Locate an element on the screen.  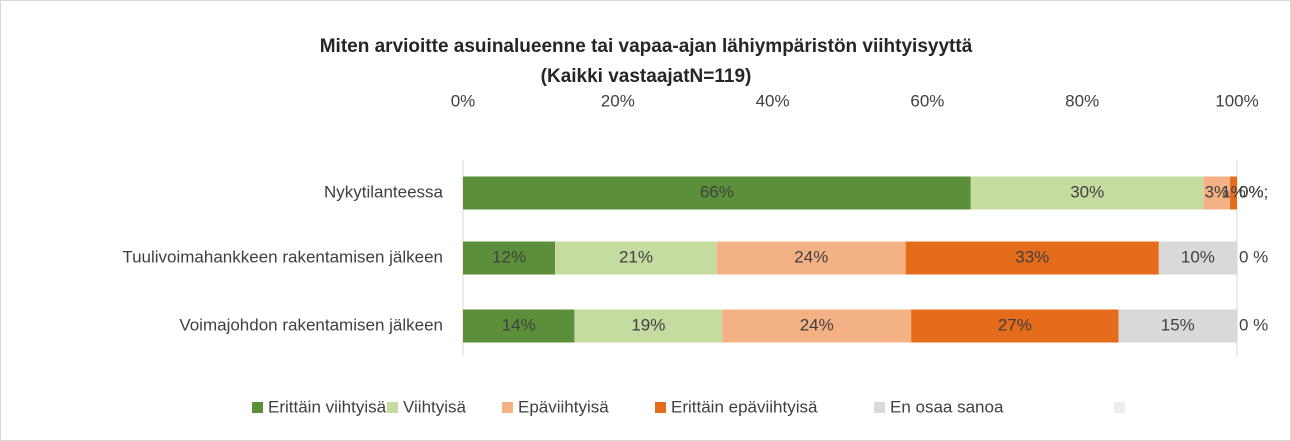
data-label: 30% is located at coordinates (1087, 191).